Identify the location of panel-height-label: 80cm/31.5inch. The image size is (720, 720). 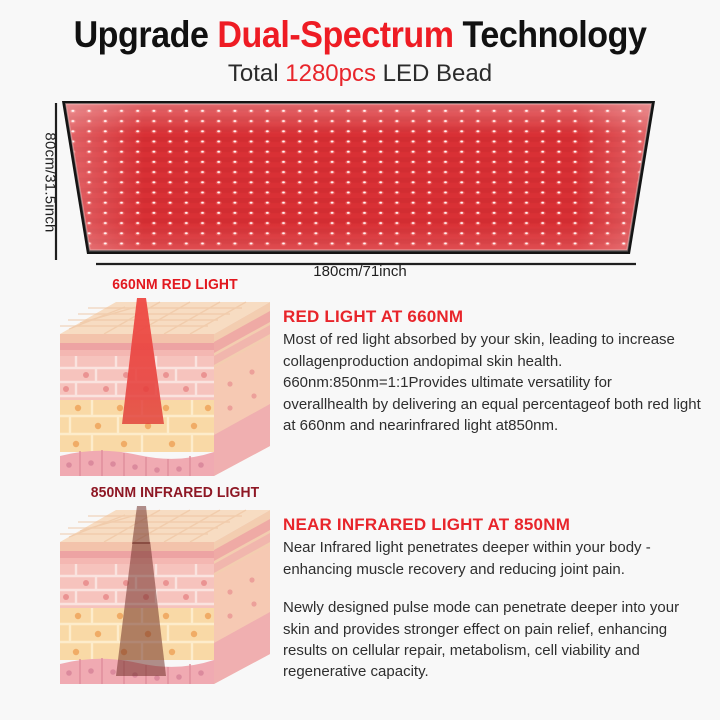
(50, 182).